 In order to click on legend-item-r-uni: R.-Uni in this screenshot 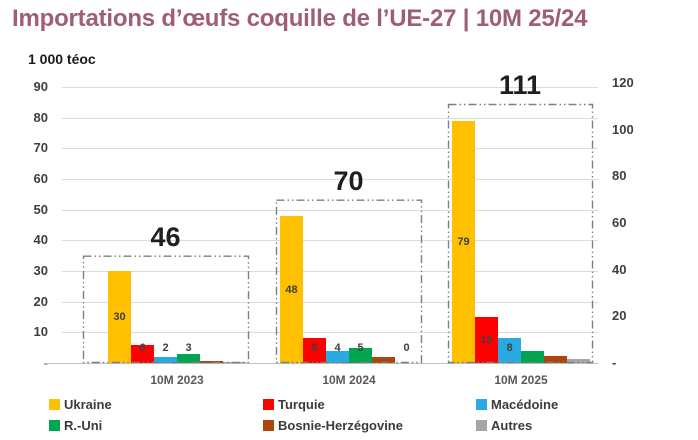, I will do `click(75, 425)`.